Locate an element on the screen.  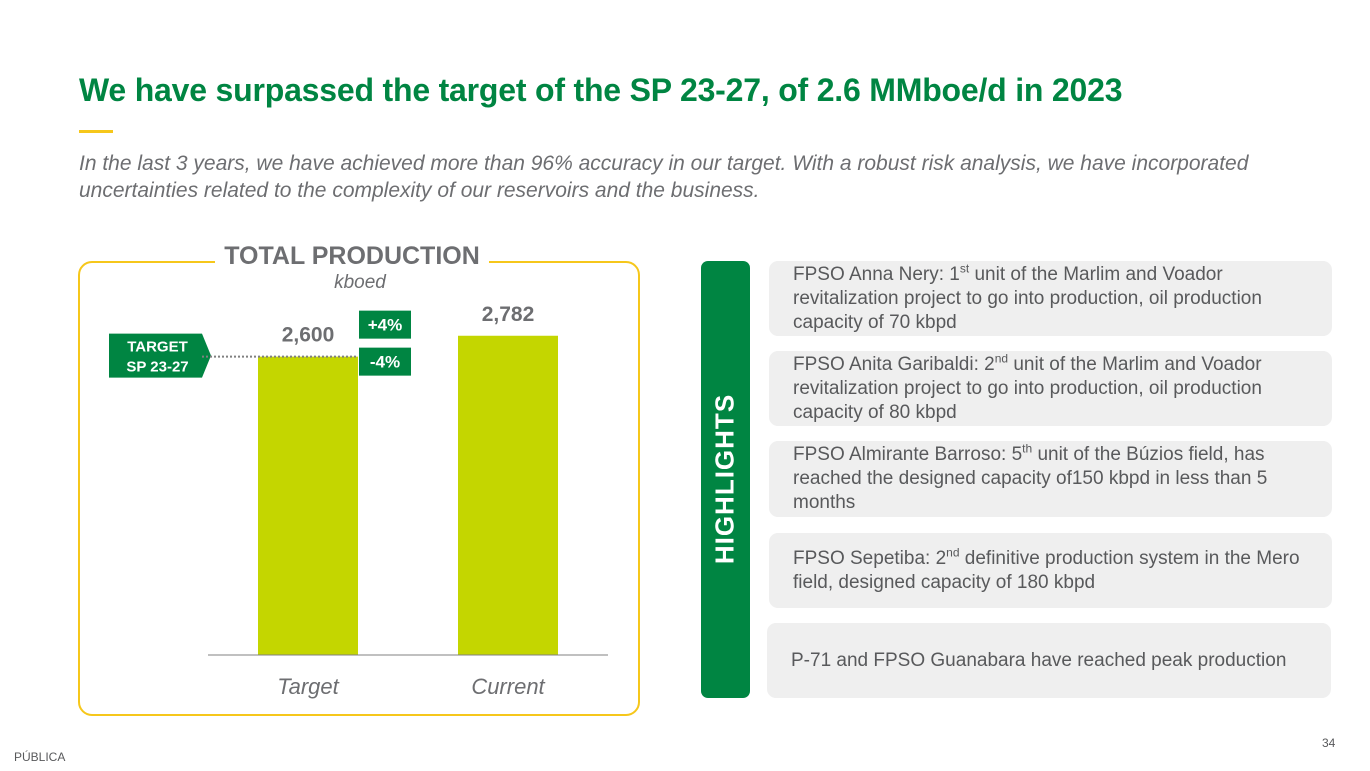
chart-title: TOTAL PRODUCTION is located at coordinates (352, 256).